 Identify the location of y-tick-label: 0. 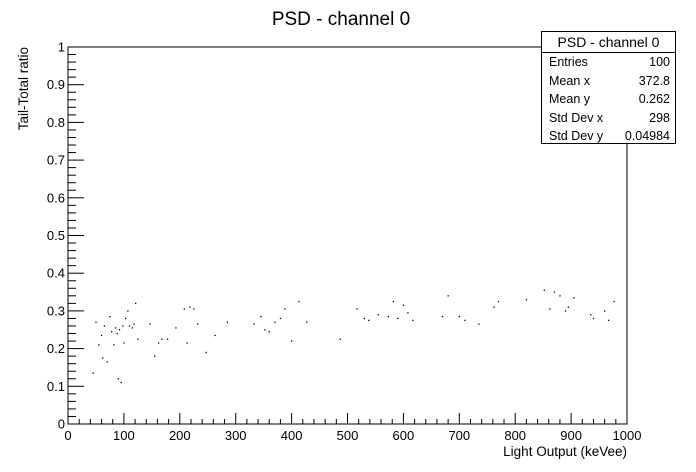
(61, 424).